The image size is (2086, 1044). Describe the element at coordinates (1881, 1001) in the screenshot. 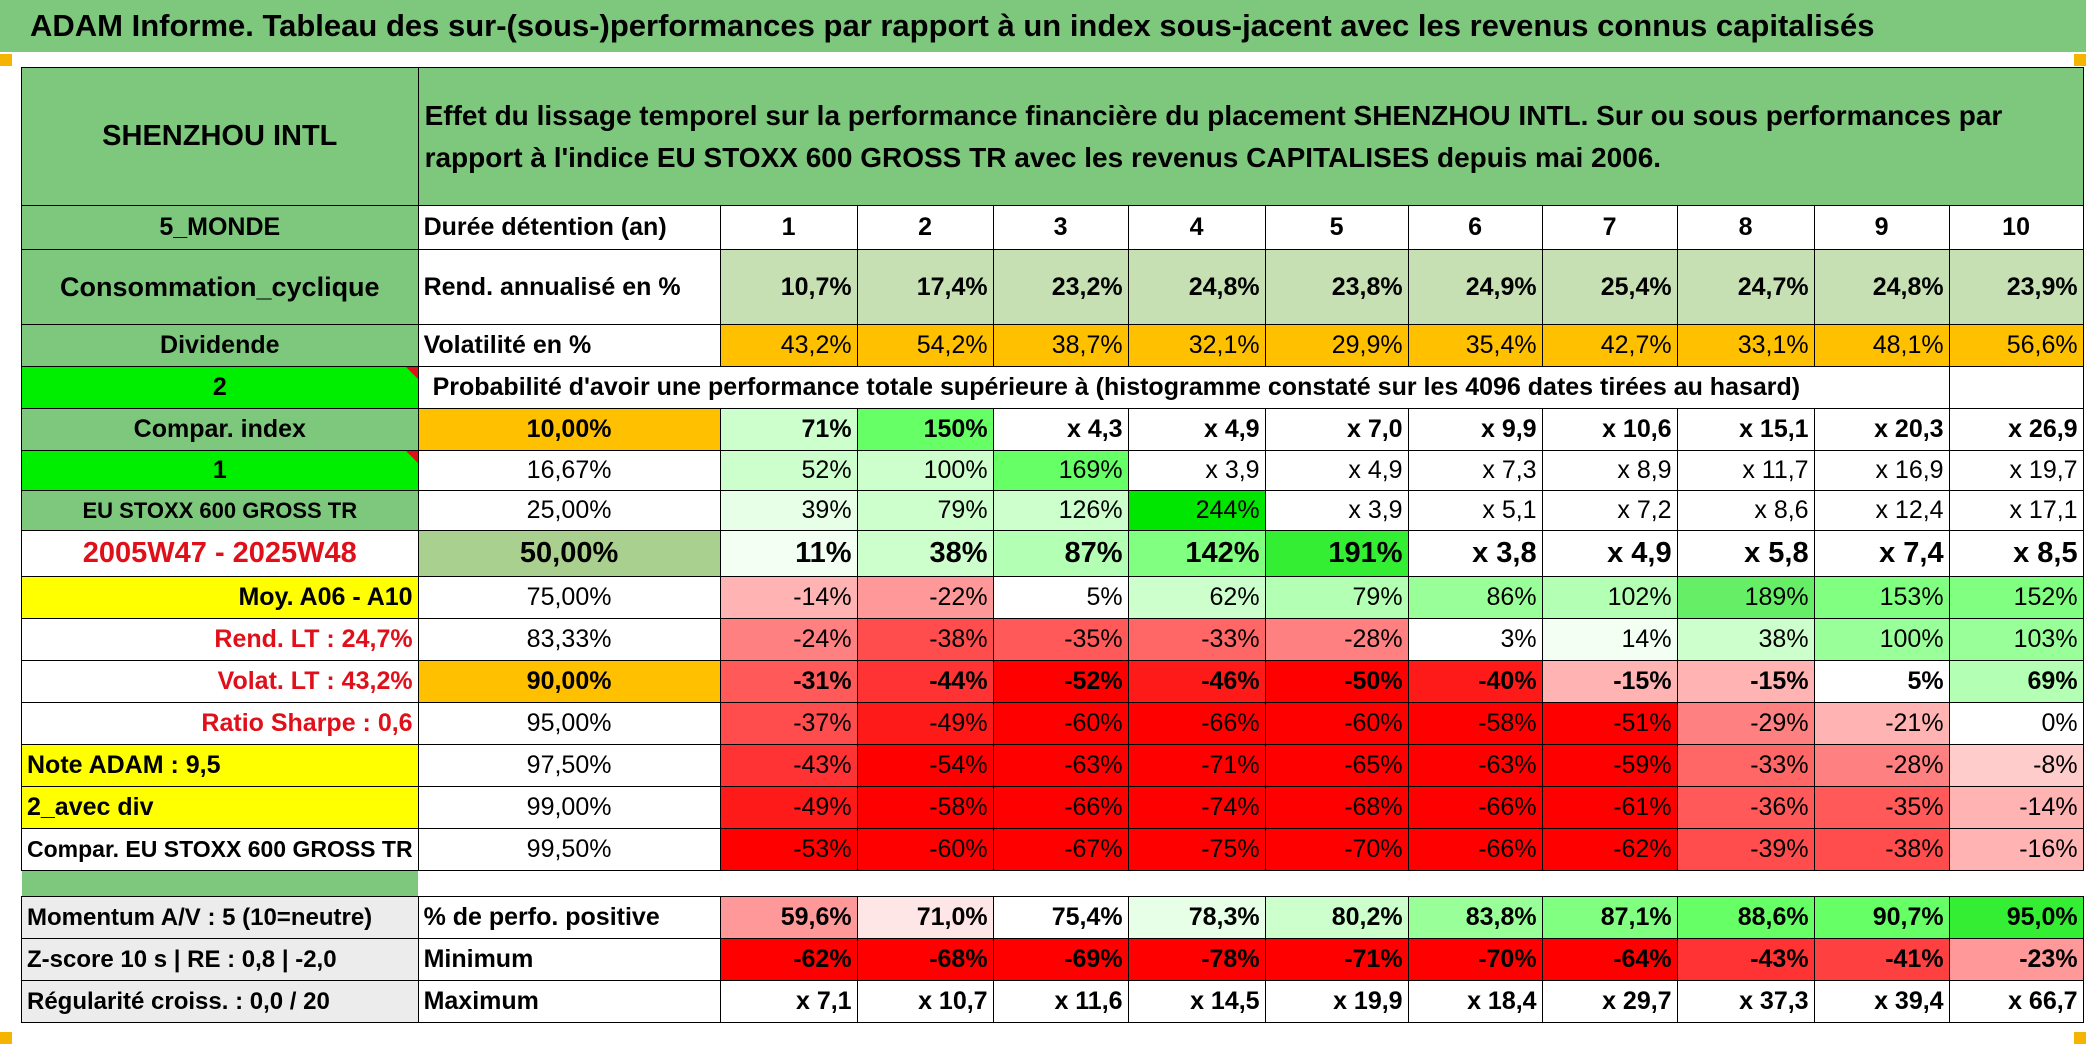

I see `maximum-cell: x 39,4` at that location.